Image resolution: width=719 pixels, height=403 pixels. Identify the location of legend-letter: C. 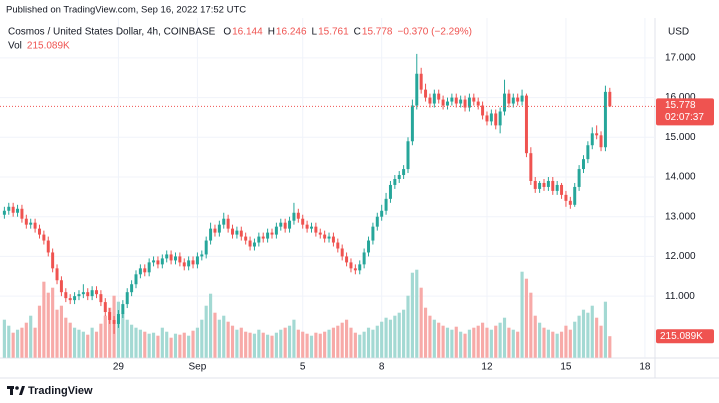
(357, 32).